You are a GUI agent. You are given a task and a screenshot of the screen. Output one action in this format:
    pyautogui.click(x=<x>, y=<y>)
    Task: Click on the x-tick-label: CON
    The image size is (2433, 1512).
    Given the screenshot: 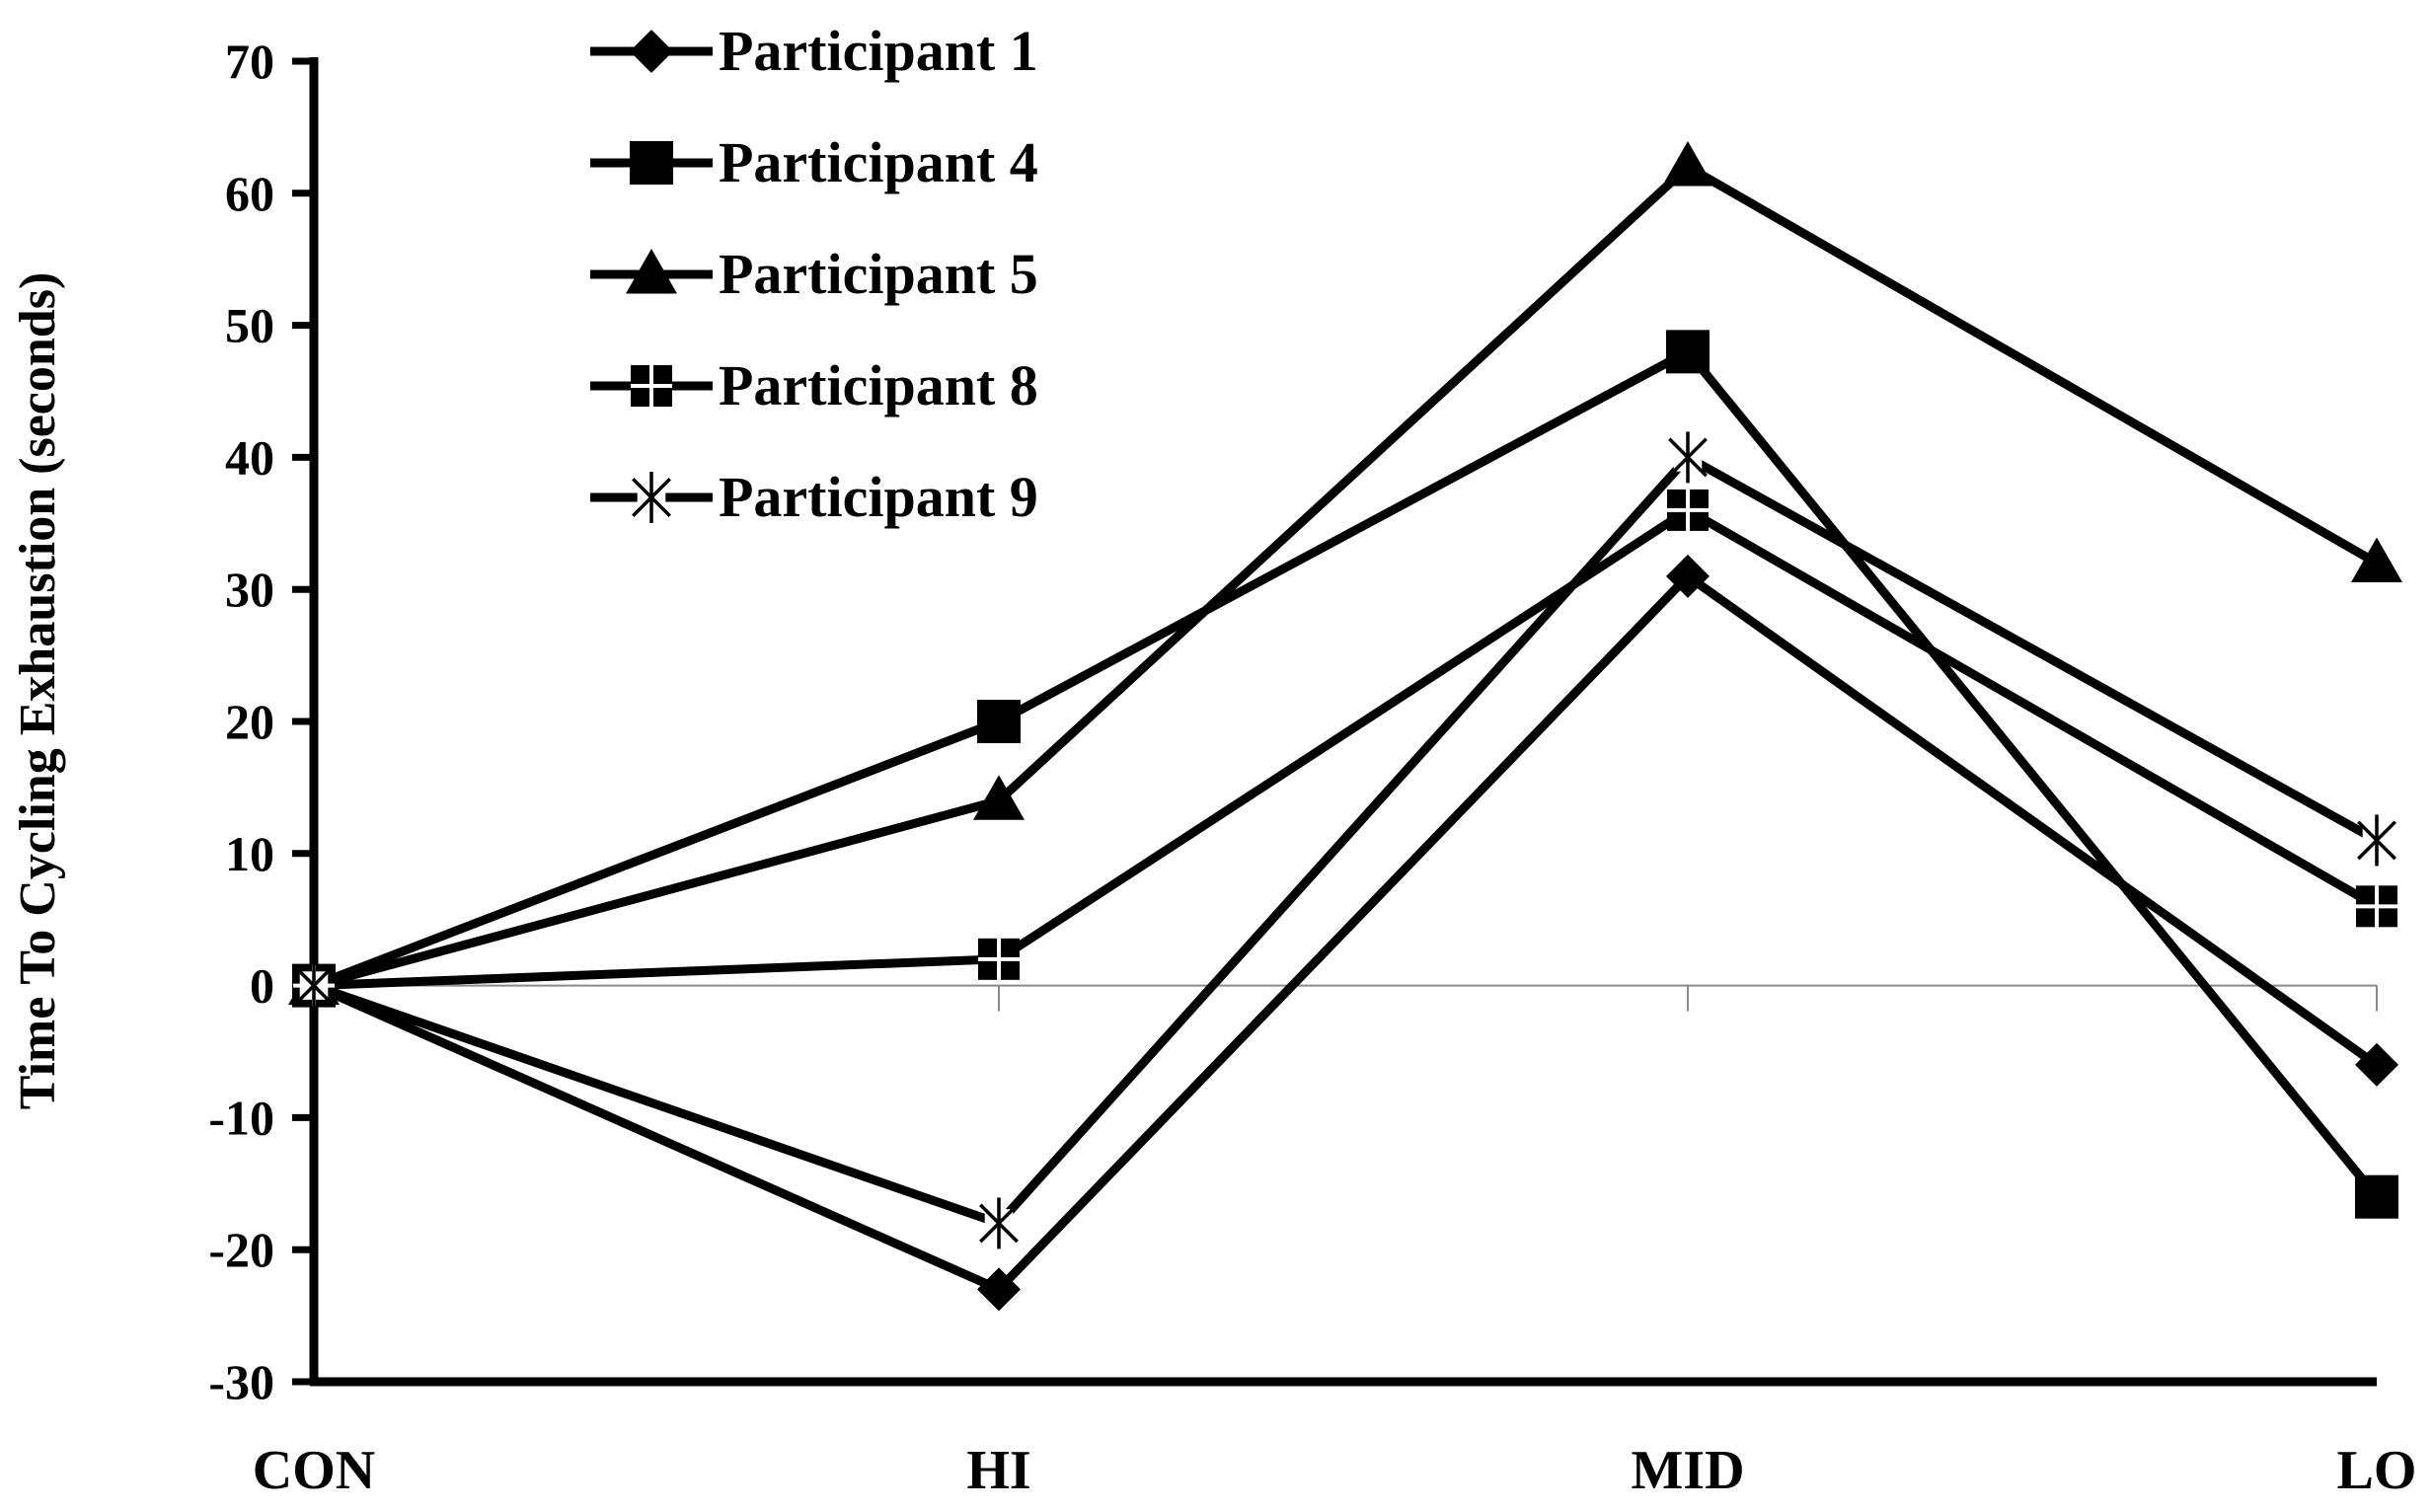 What is the action you would take?
    pyautogui.click(x=314, y=1470)
    